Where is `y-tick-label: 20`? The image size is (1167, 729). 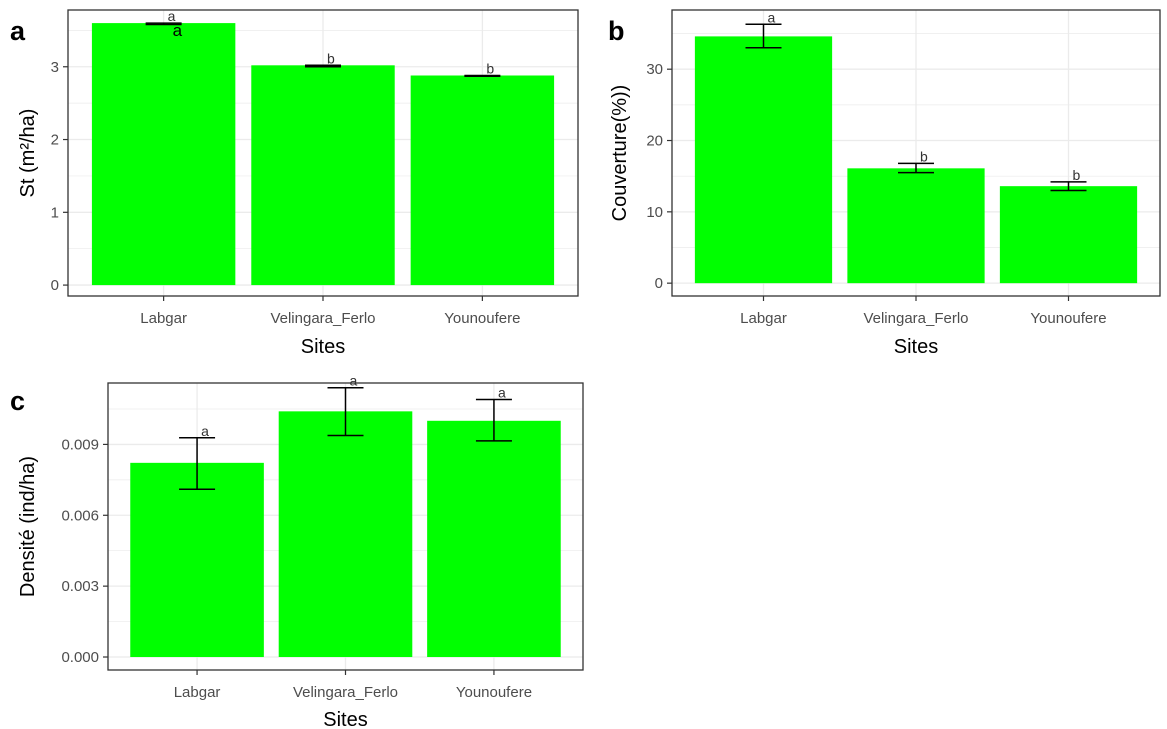 y-tick-label: 20 is located at coordinates (654, 141).